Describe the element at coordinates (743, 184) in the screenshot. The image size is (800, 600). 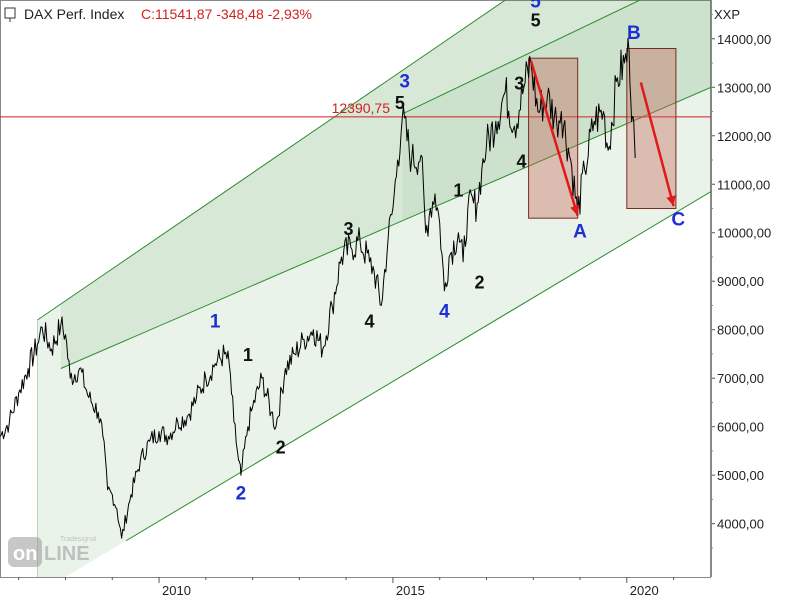
I see `y-tick-label: 11000,00` at that location.